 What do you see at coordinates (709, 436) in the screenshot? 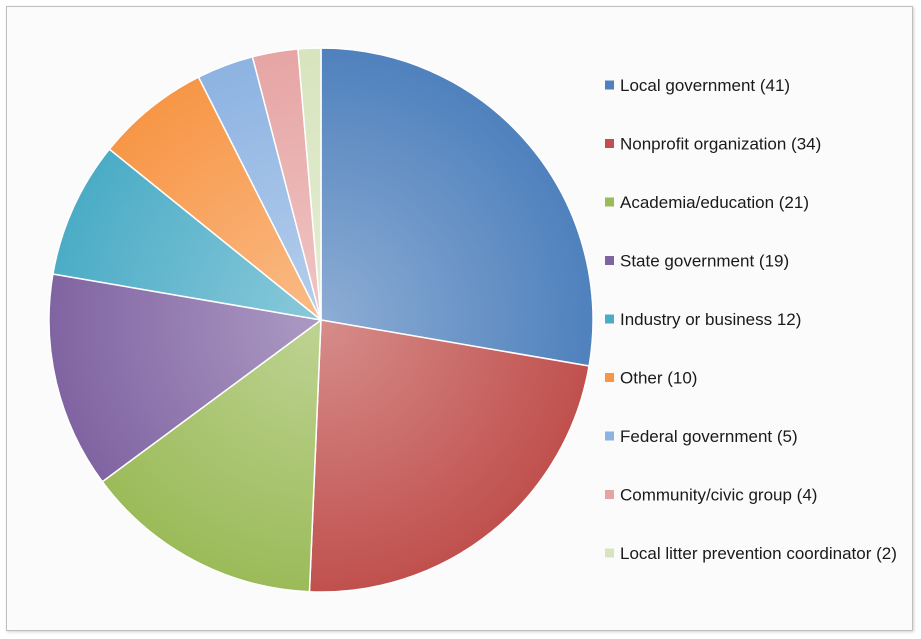
I see `legend-label-7: Federal government (5)` at bounding box center [709, 436].